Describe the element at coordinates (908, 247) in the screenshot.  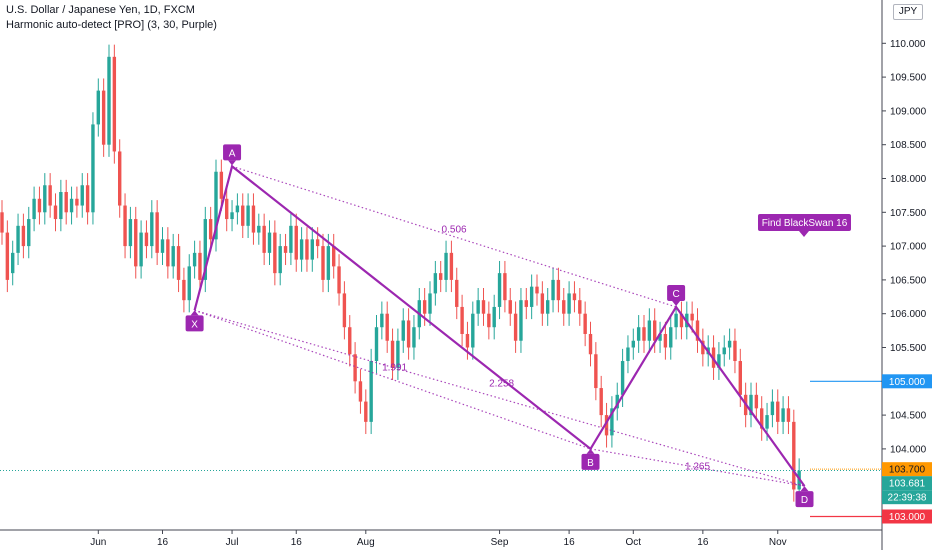
I see `y-tick-label: 107.000` at that location.